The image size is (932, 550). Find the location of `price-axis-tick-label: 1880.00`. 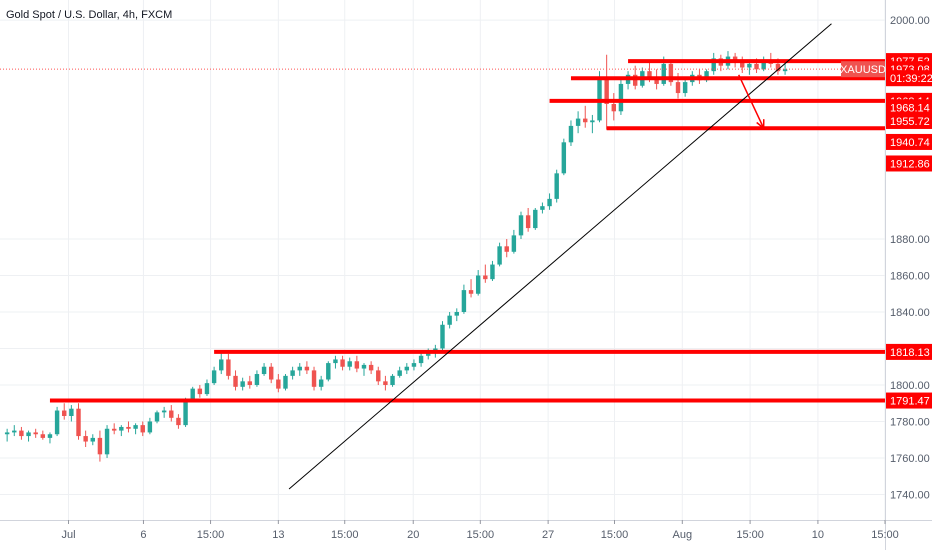

price-axis-tick-label: 1880.00 is located at coordinates (910, 240).